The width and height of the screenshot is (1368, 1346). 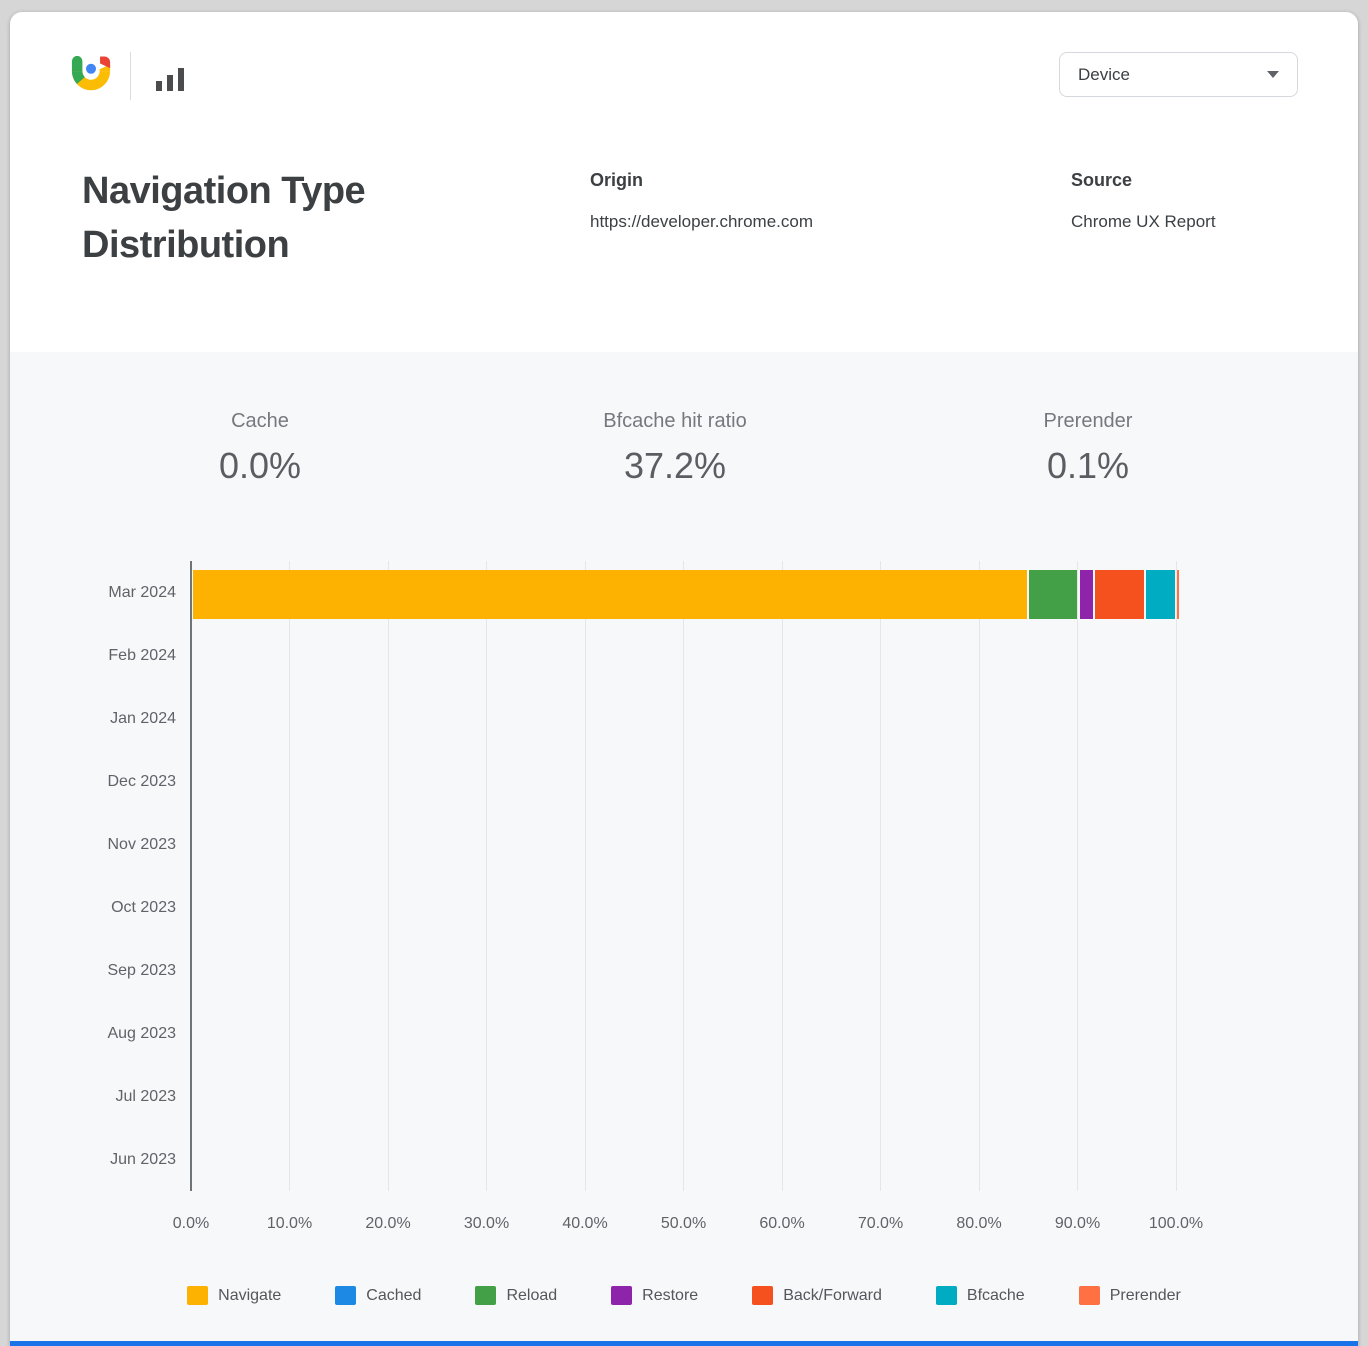 What do you see at coordinates (979, 1223) in the screenshot?
I see `x-axis-tick-label: 80.0%` at bounding box center [979, 1223].